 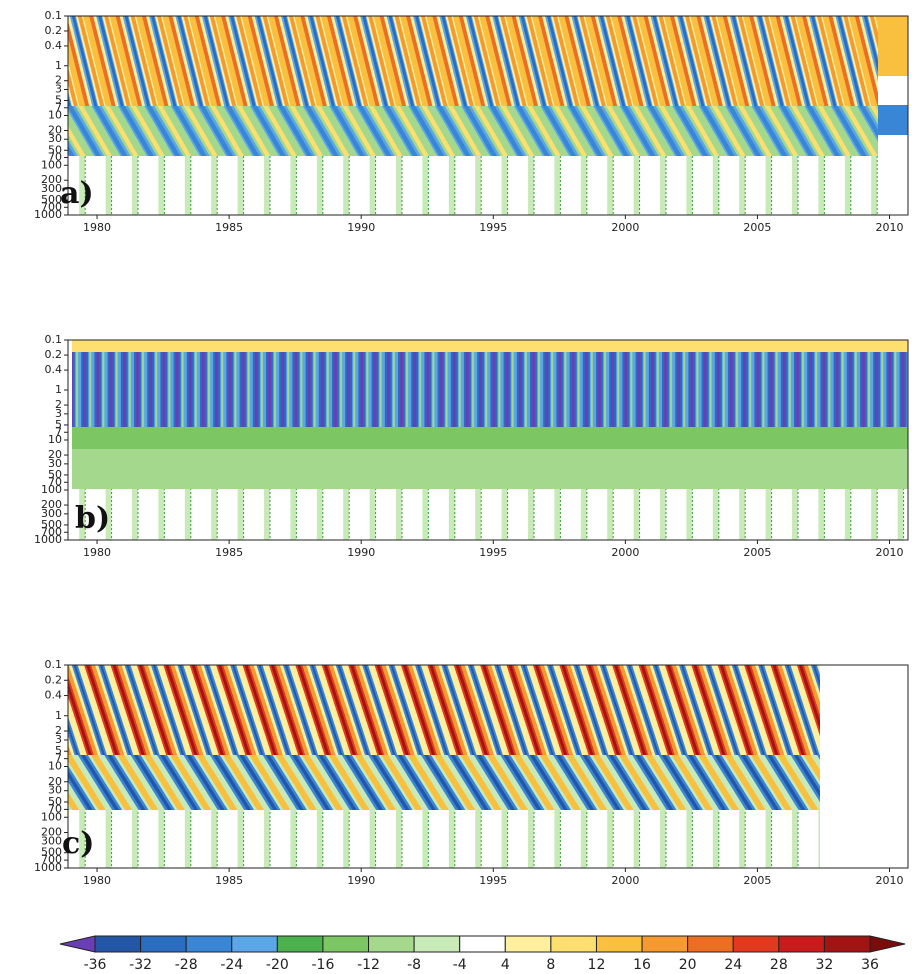 What do you see at coordinates (368, 965) in the screenshot?
I see `colorbar-label: -12` at bounding box center [368, 965].